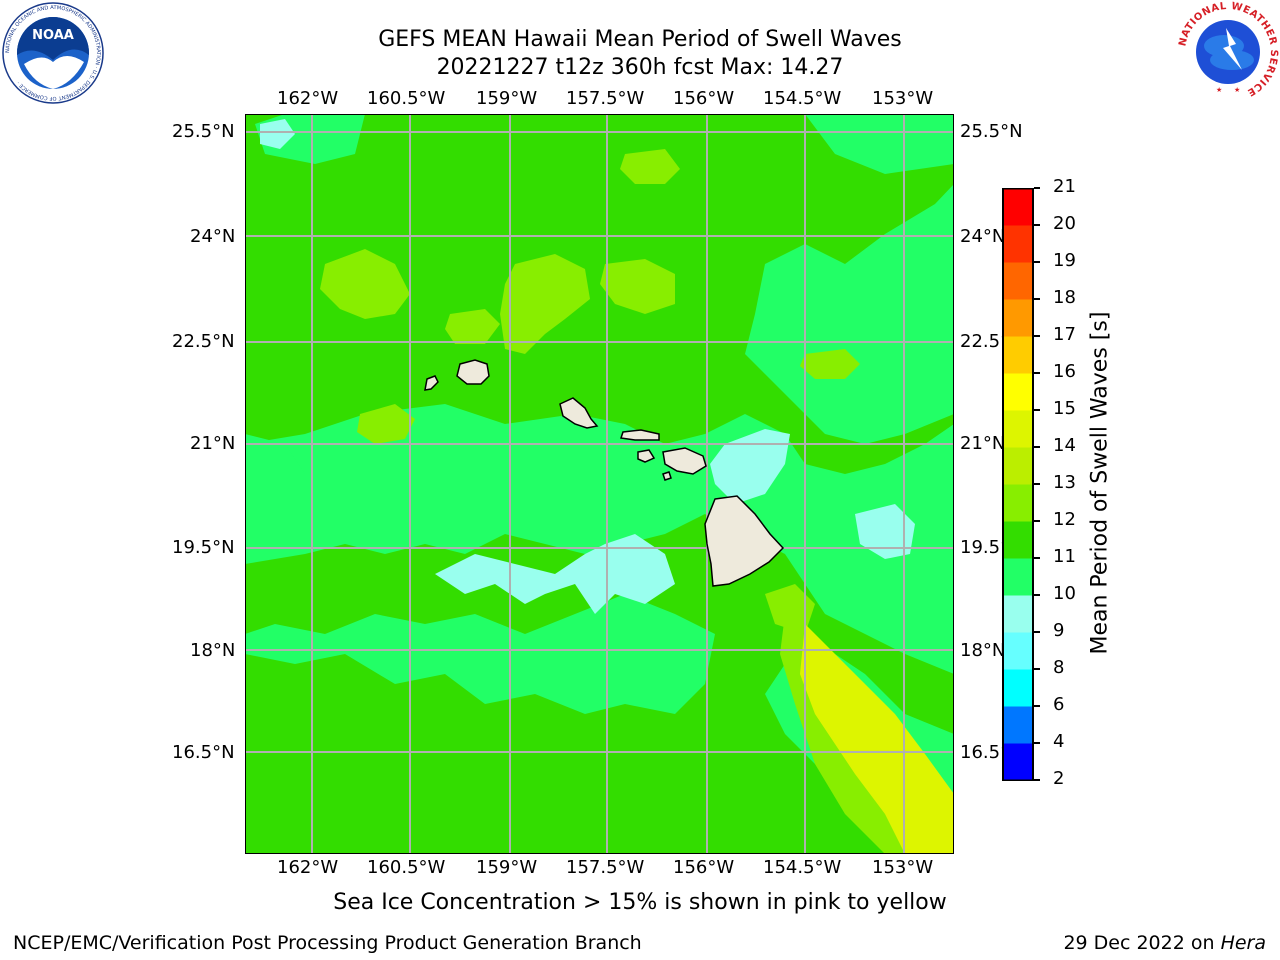 The width and height of the screenshot is (1280, 960). What do you see at coordinates (1064, 408) in the screenshot?
I see `colorbar-tick-label: 15` at bounding box center [1064, 408].